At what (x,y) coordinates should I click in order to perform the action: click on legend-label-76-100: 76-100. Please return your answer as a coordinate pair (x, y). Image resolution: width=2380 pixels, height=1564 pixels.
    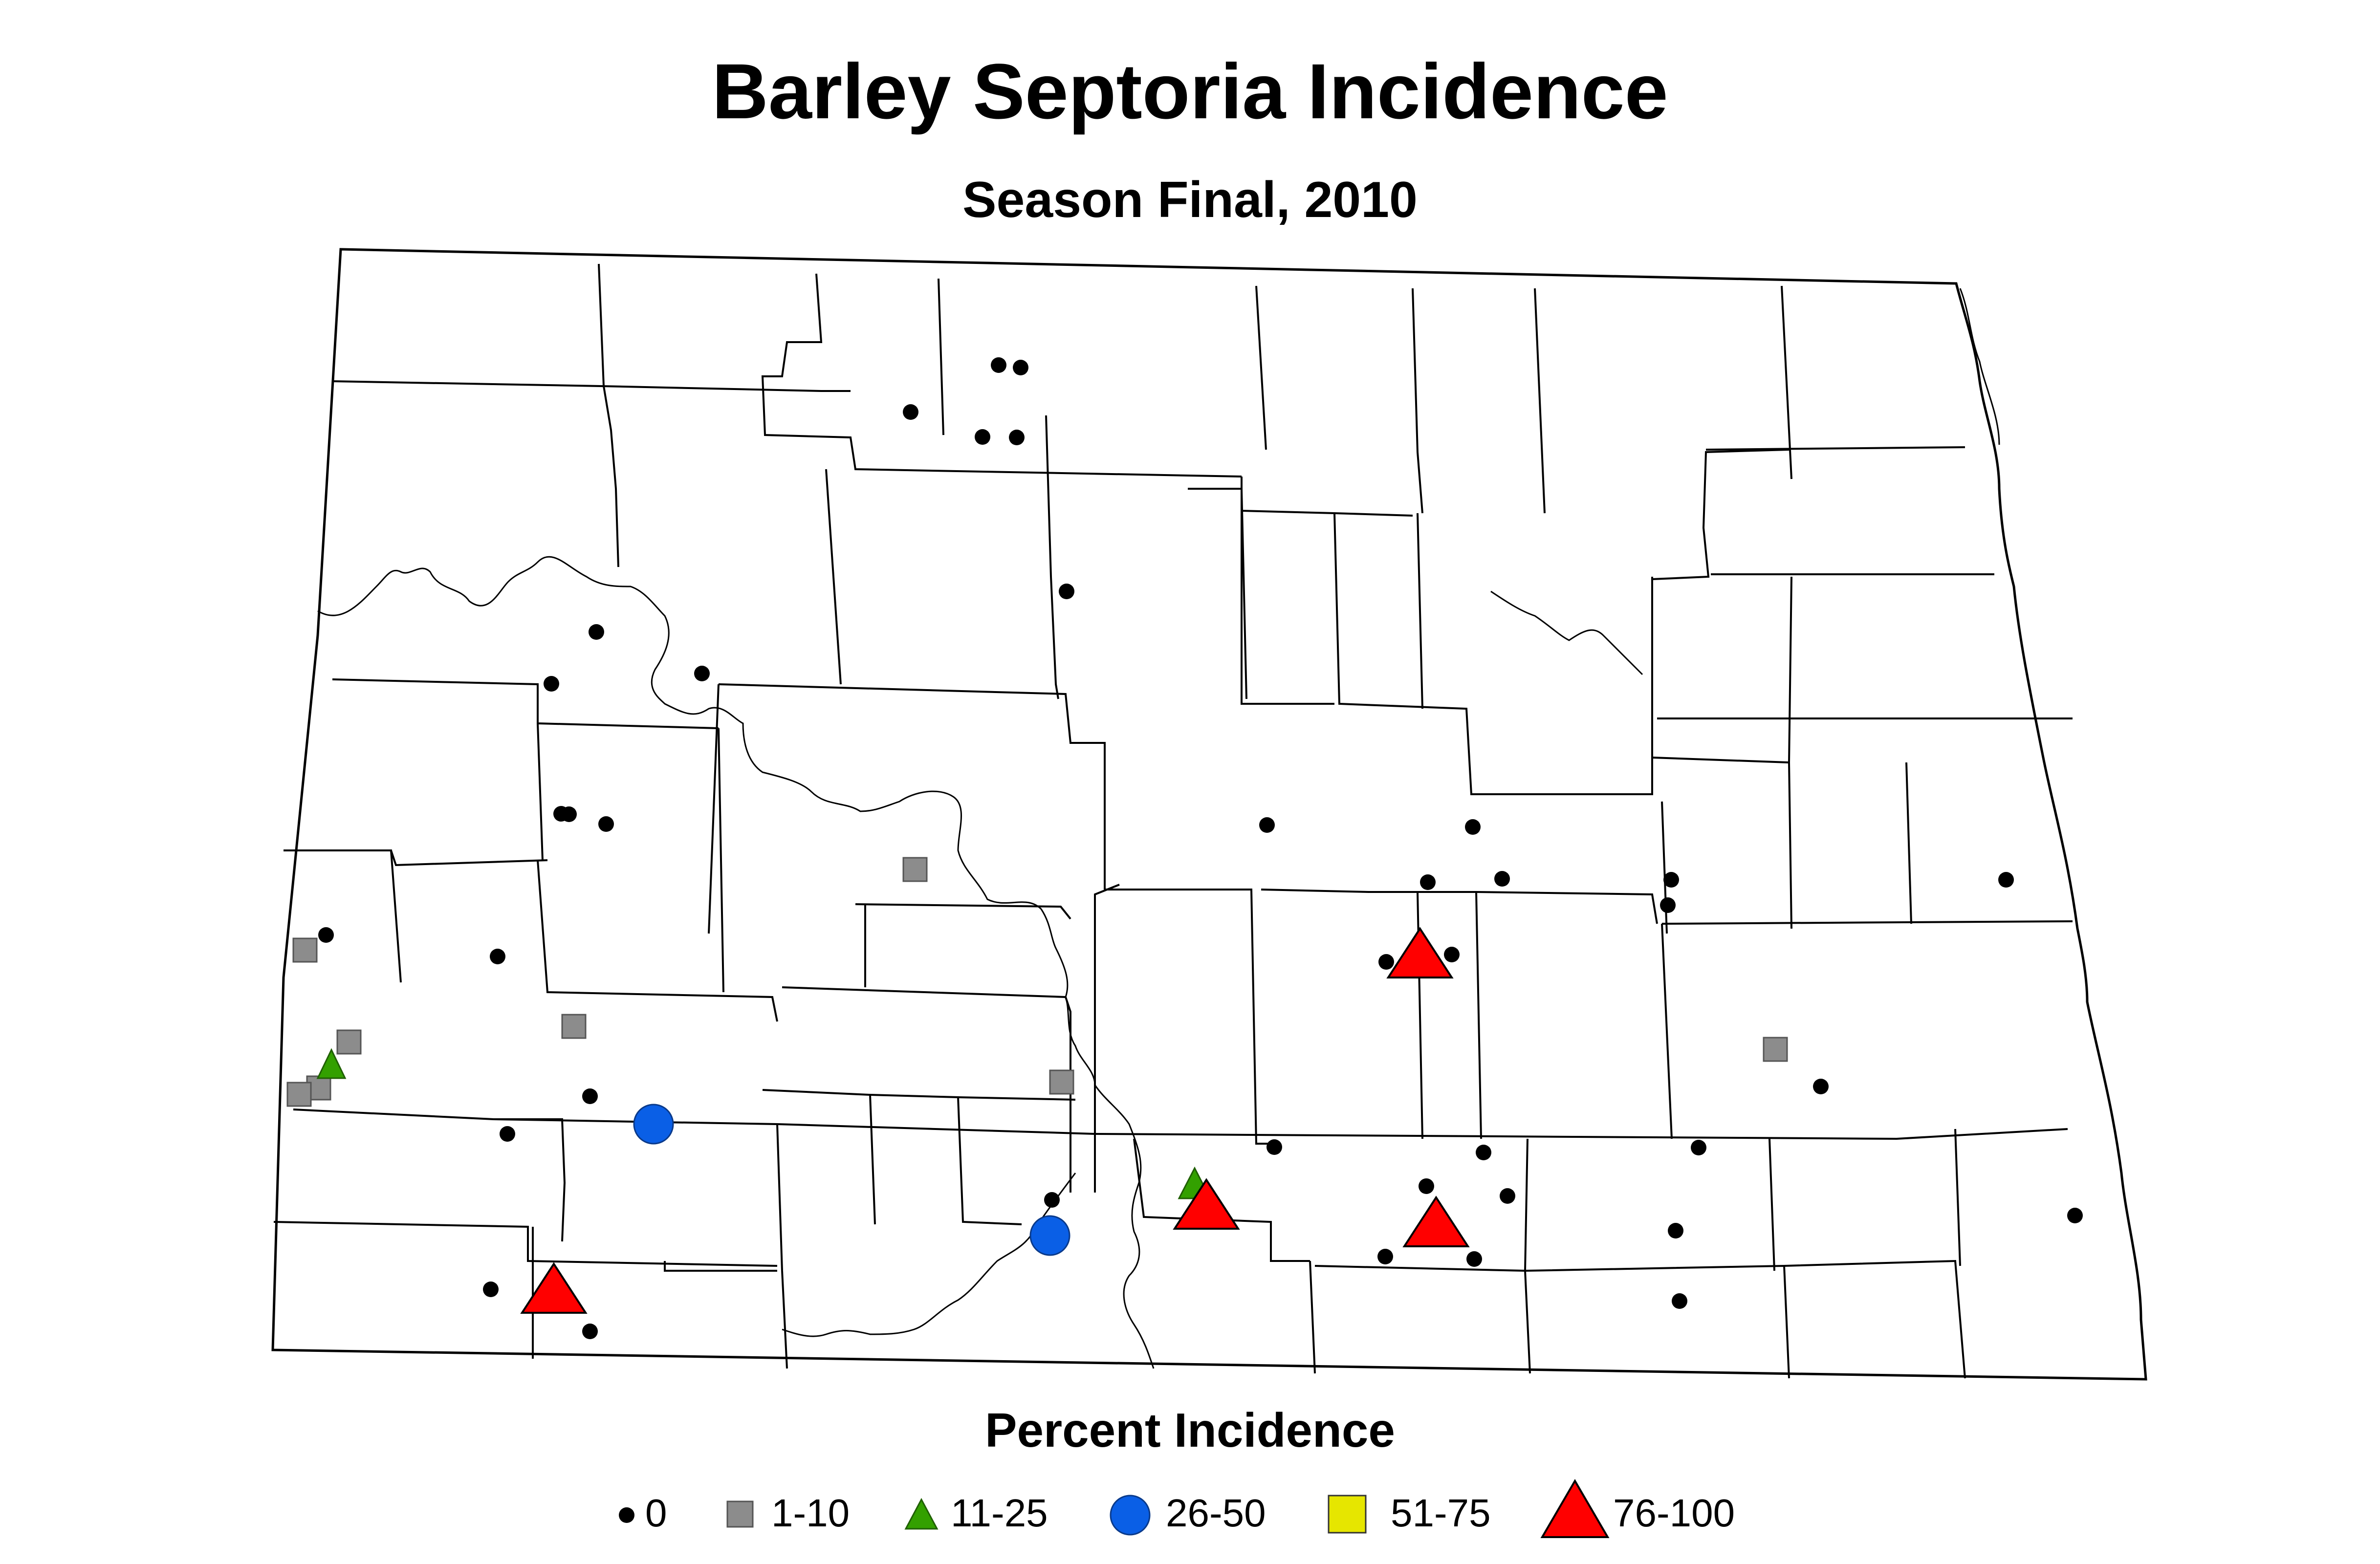
    Looking at the image, I should click on (1674, 1513).